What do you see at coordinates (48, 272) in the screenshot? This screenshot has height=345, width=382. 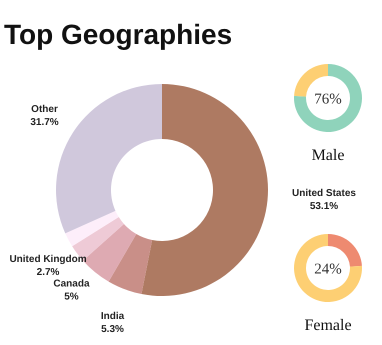 I see `data-label: 2.7%` at bounding box center [48, 272].